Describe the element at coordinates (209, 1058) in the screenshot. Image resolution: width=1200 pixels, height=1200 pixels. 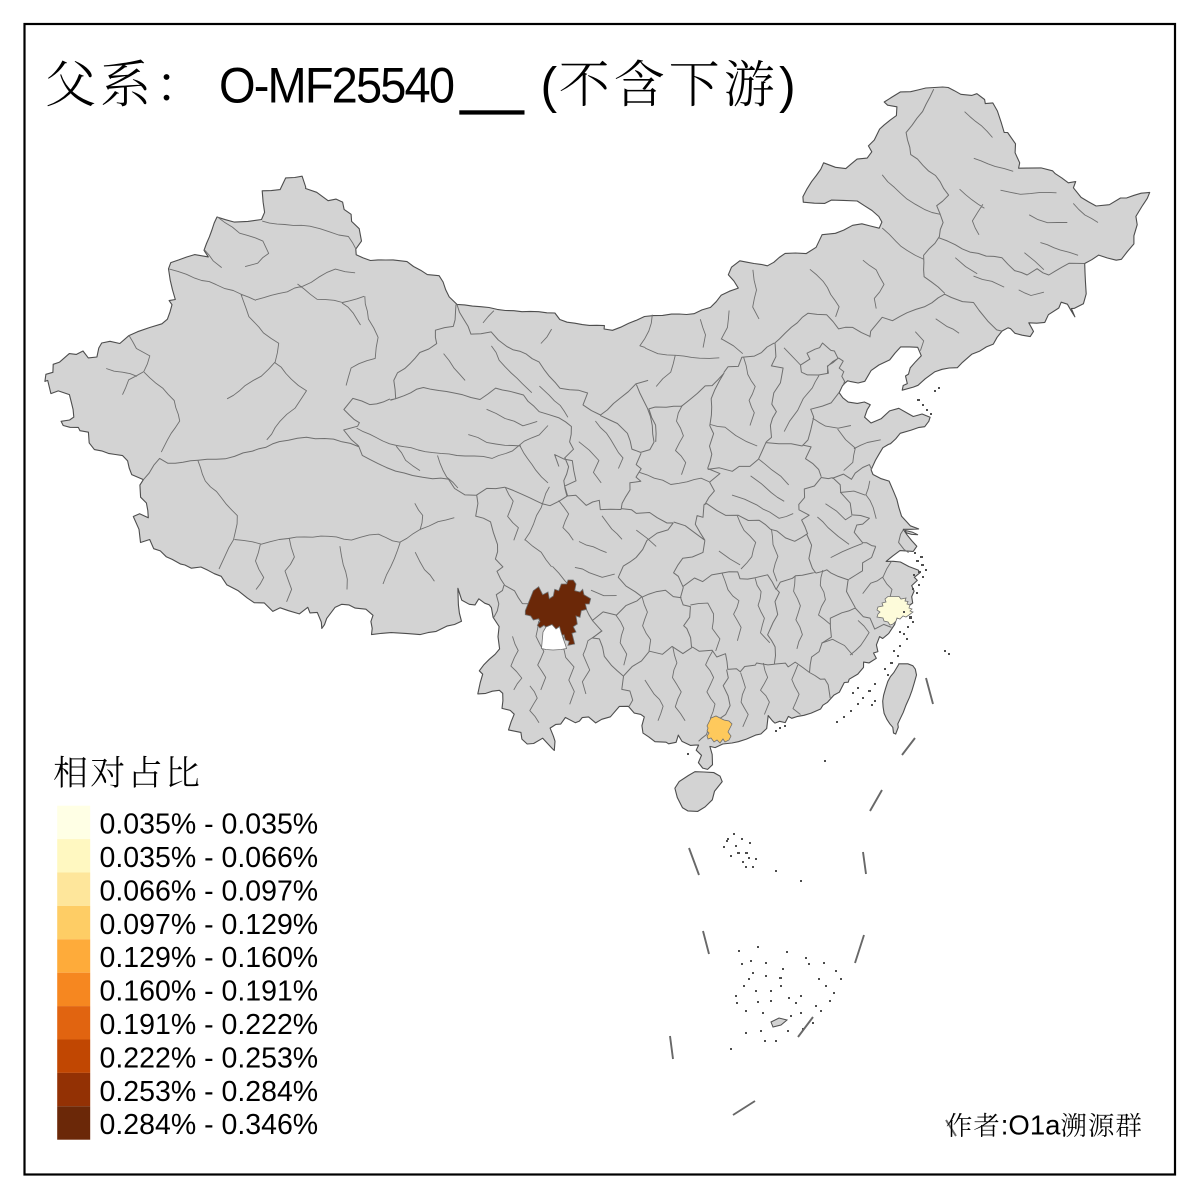
I see `svg-text: 0.222% - 0.253%` at that location.